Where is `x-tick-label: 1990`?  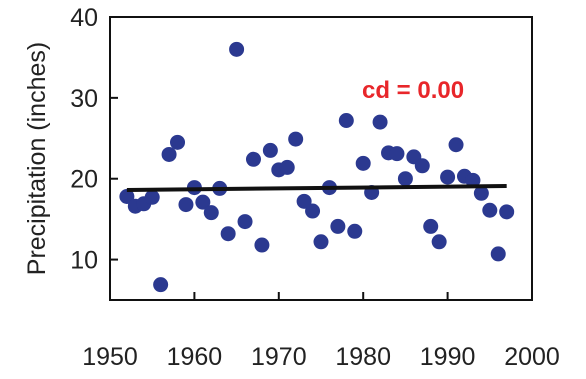 x-tick-label: 1990 is located at coordinates (448, 357).